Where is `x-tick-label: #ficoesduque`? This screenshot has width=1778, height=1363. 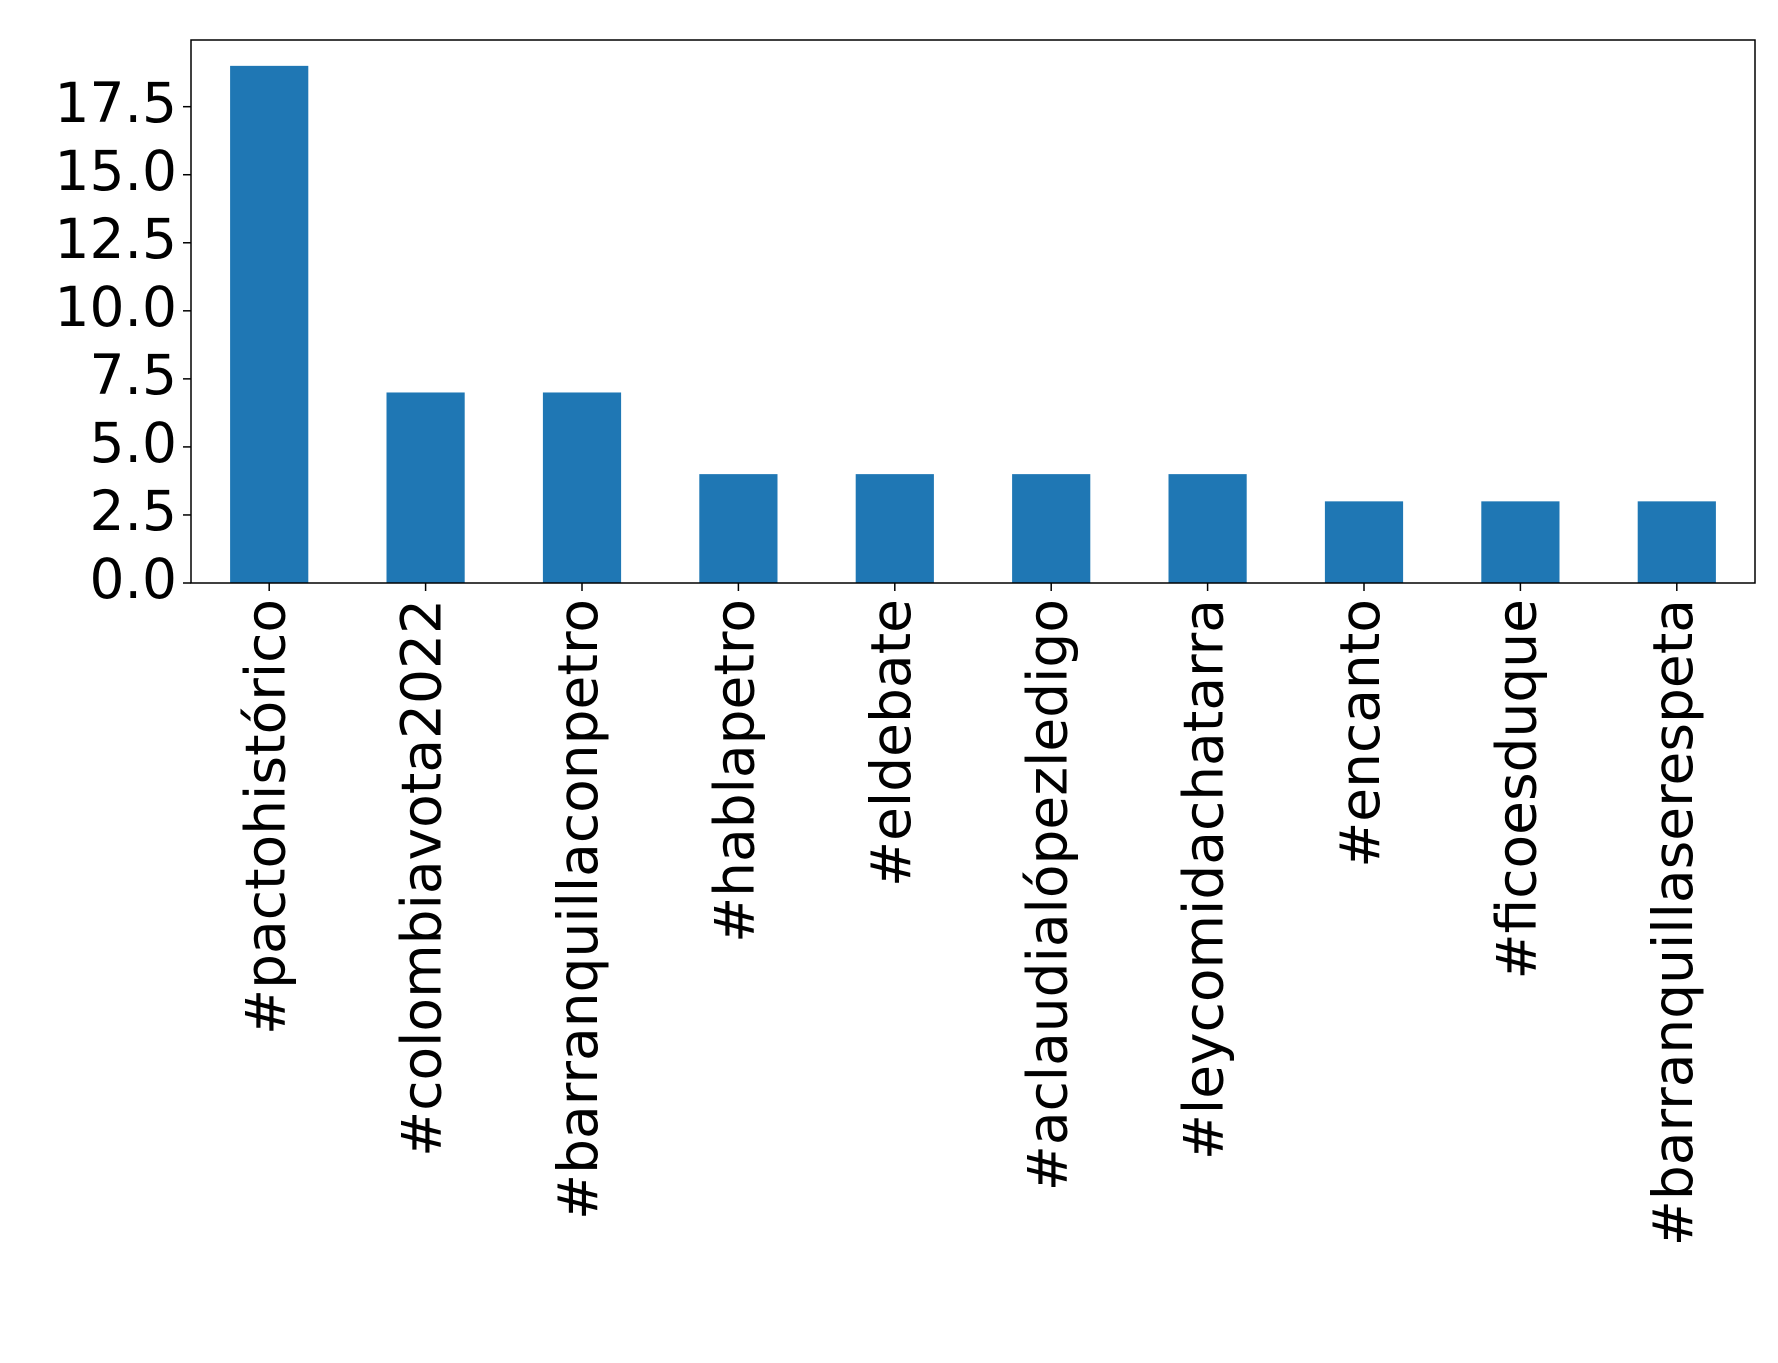 x-tick-label: #ficoesduque is located at coordinates (1517, 789).